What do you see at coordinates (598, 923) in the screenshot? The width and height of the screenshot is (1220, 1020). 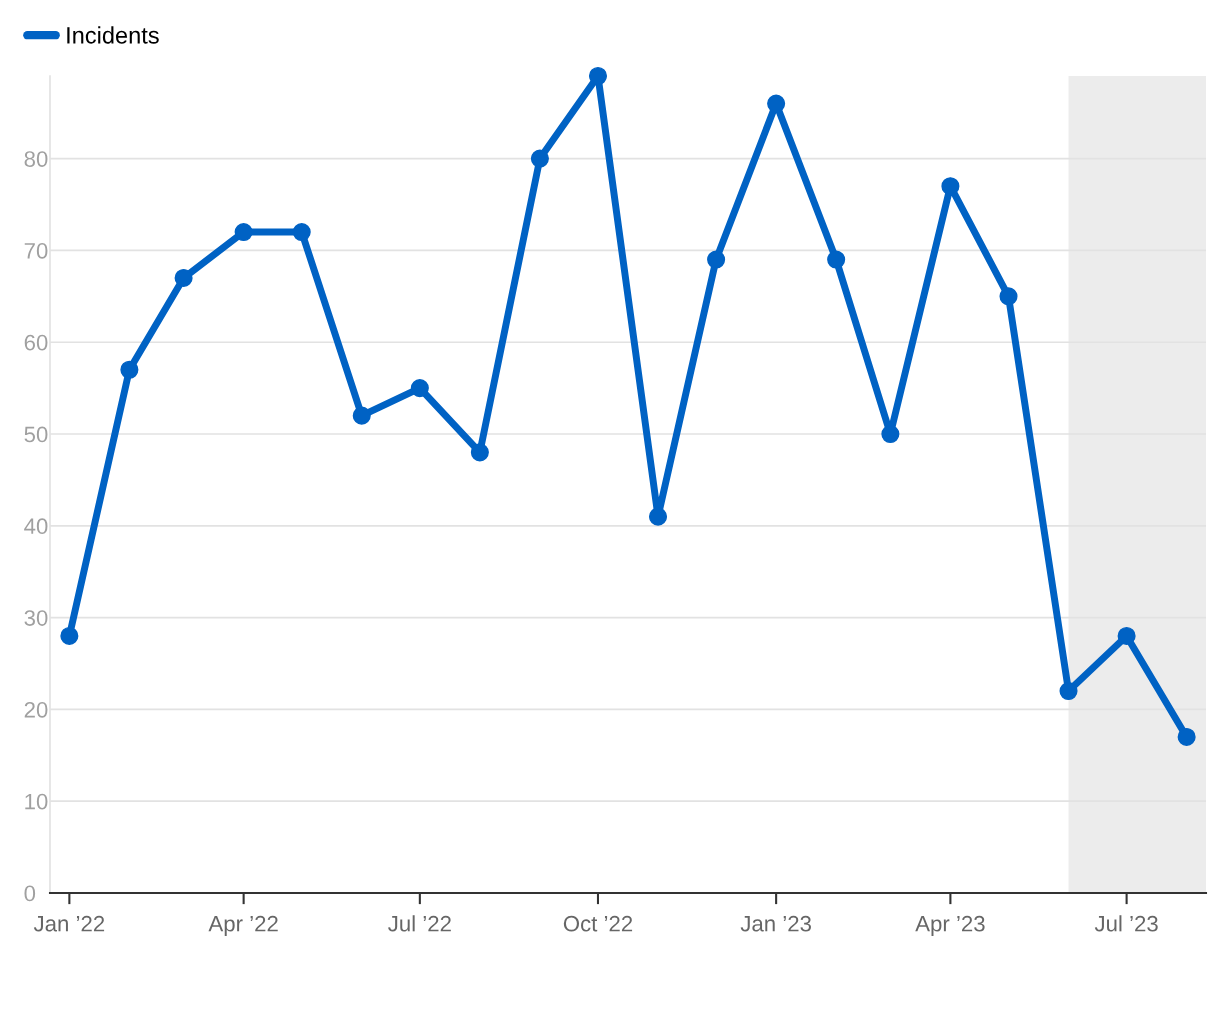 I see `x-tick-label: Oct ’22` at bounding box center [598, 923].